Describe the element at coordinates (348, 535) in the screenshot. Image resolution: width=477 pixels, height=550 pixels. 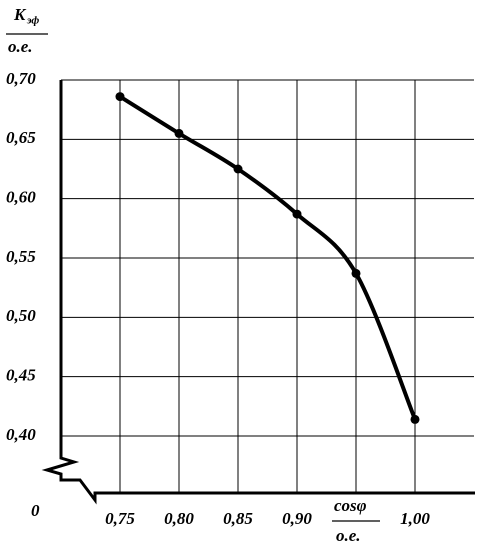
I see `x-axis-unit: о.е.` at that location.